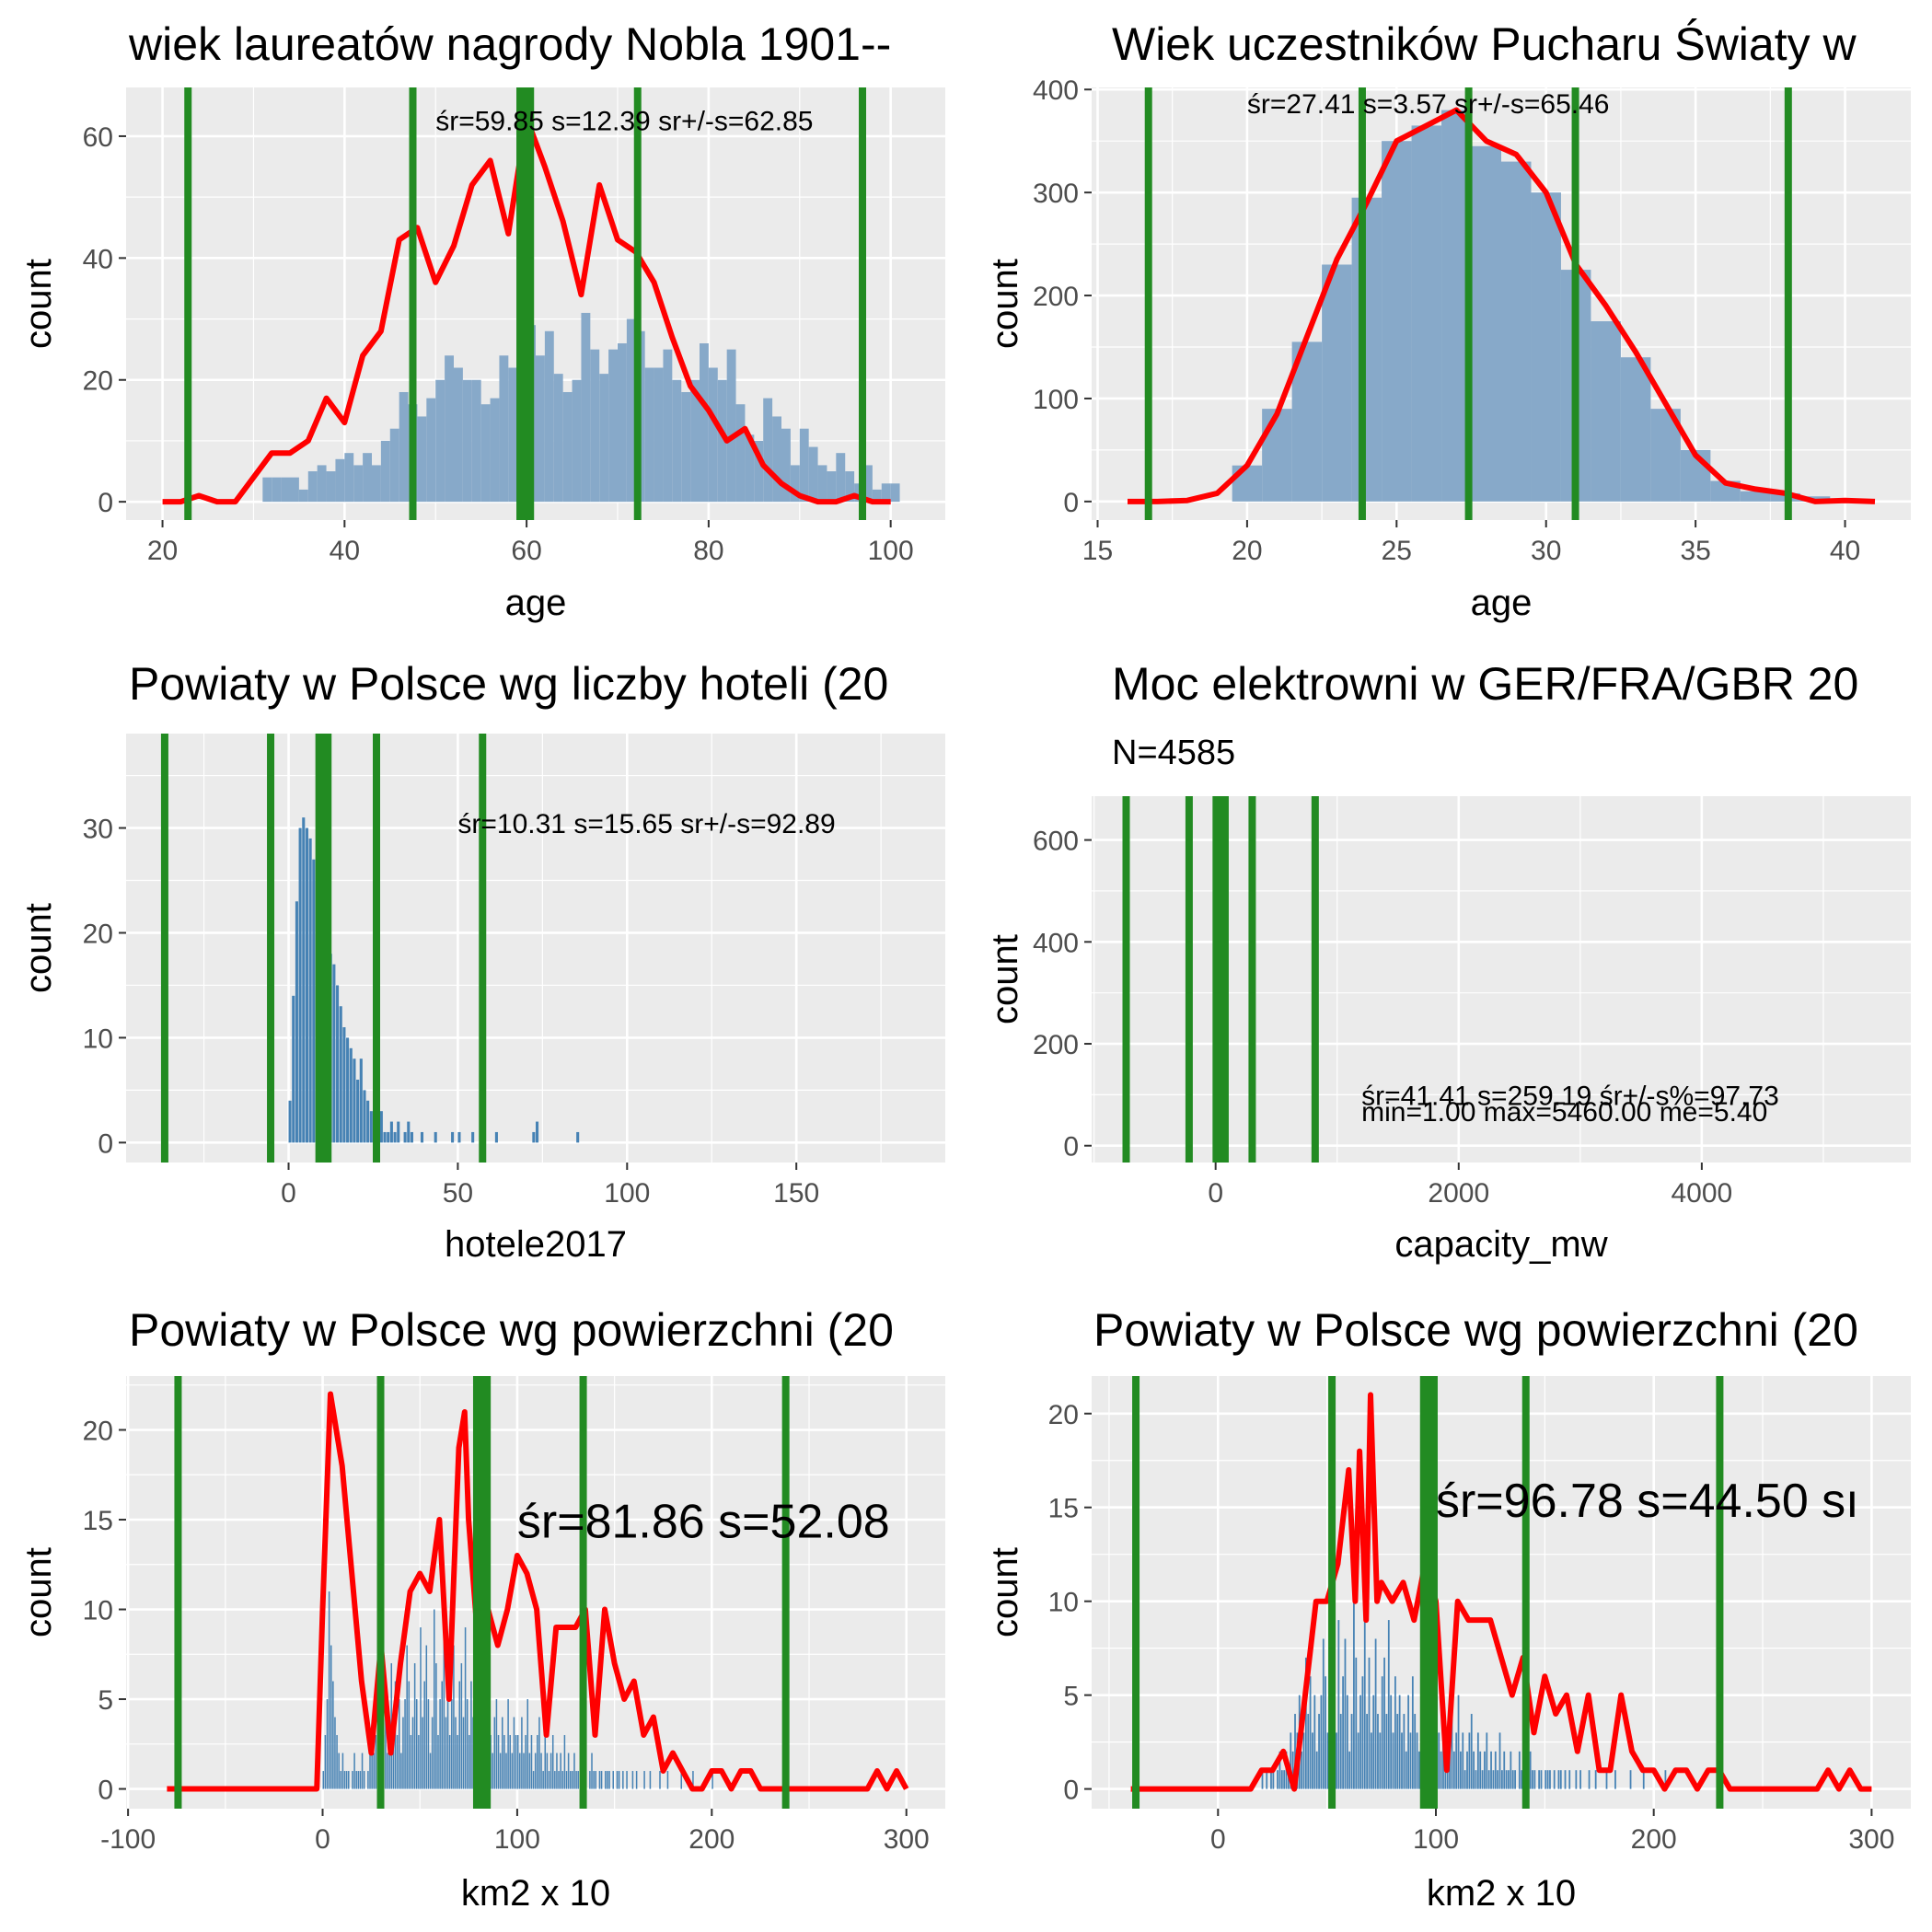 Image resolution: width=1932 pixels, height=1932 pixels. What do you see at coordinates (509, 44) in the screenshot?
I see `panel-title: wiek laureatów nagrody Nobla 1901--` at bounding box center [509, 44].